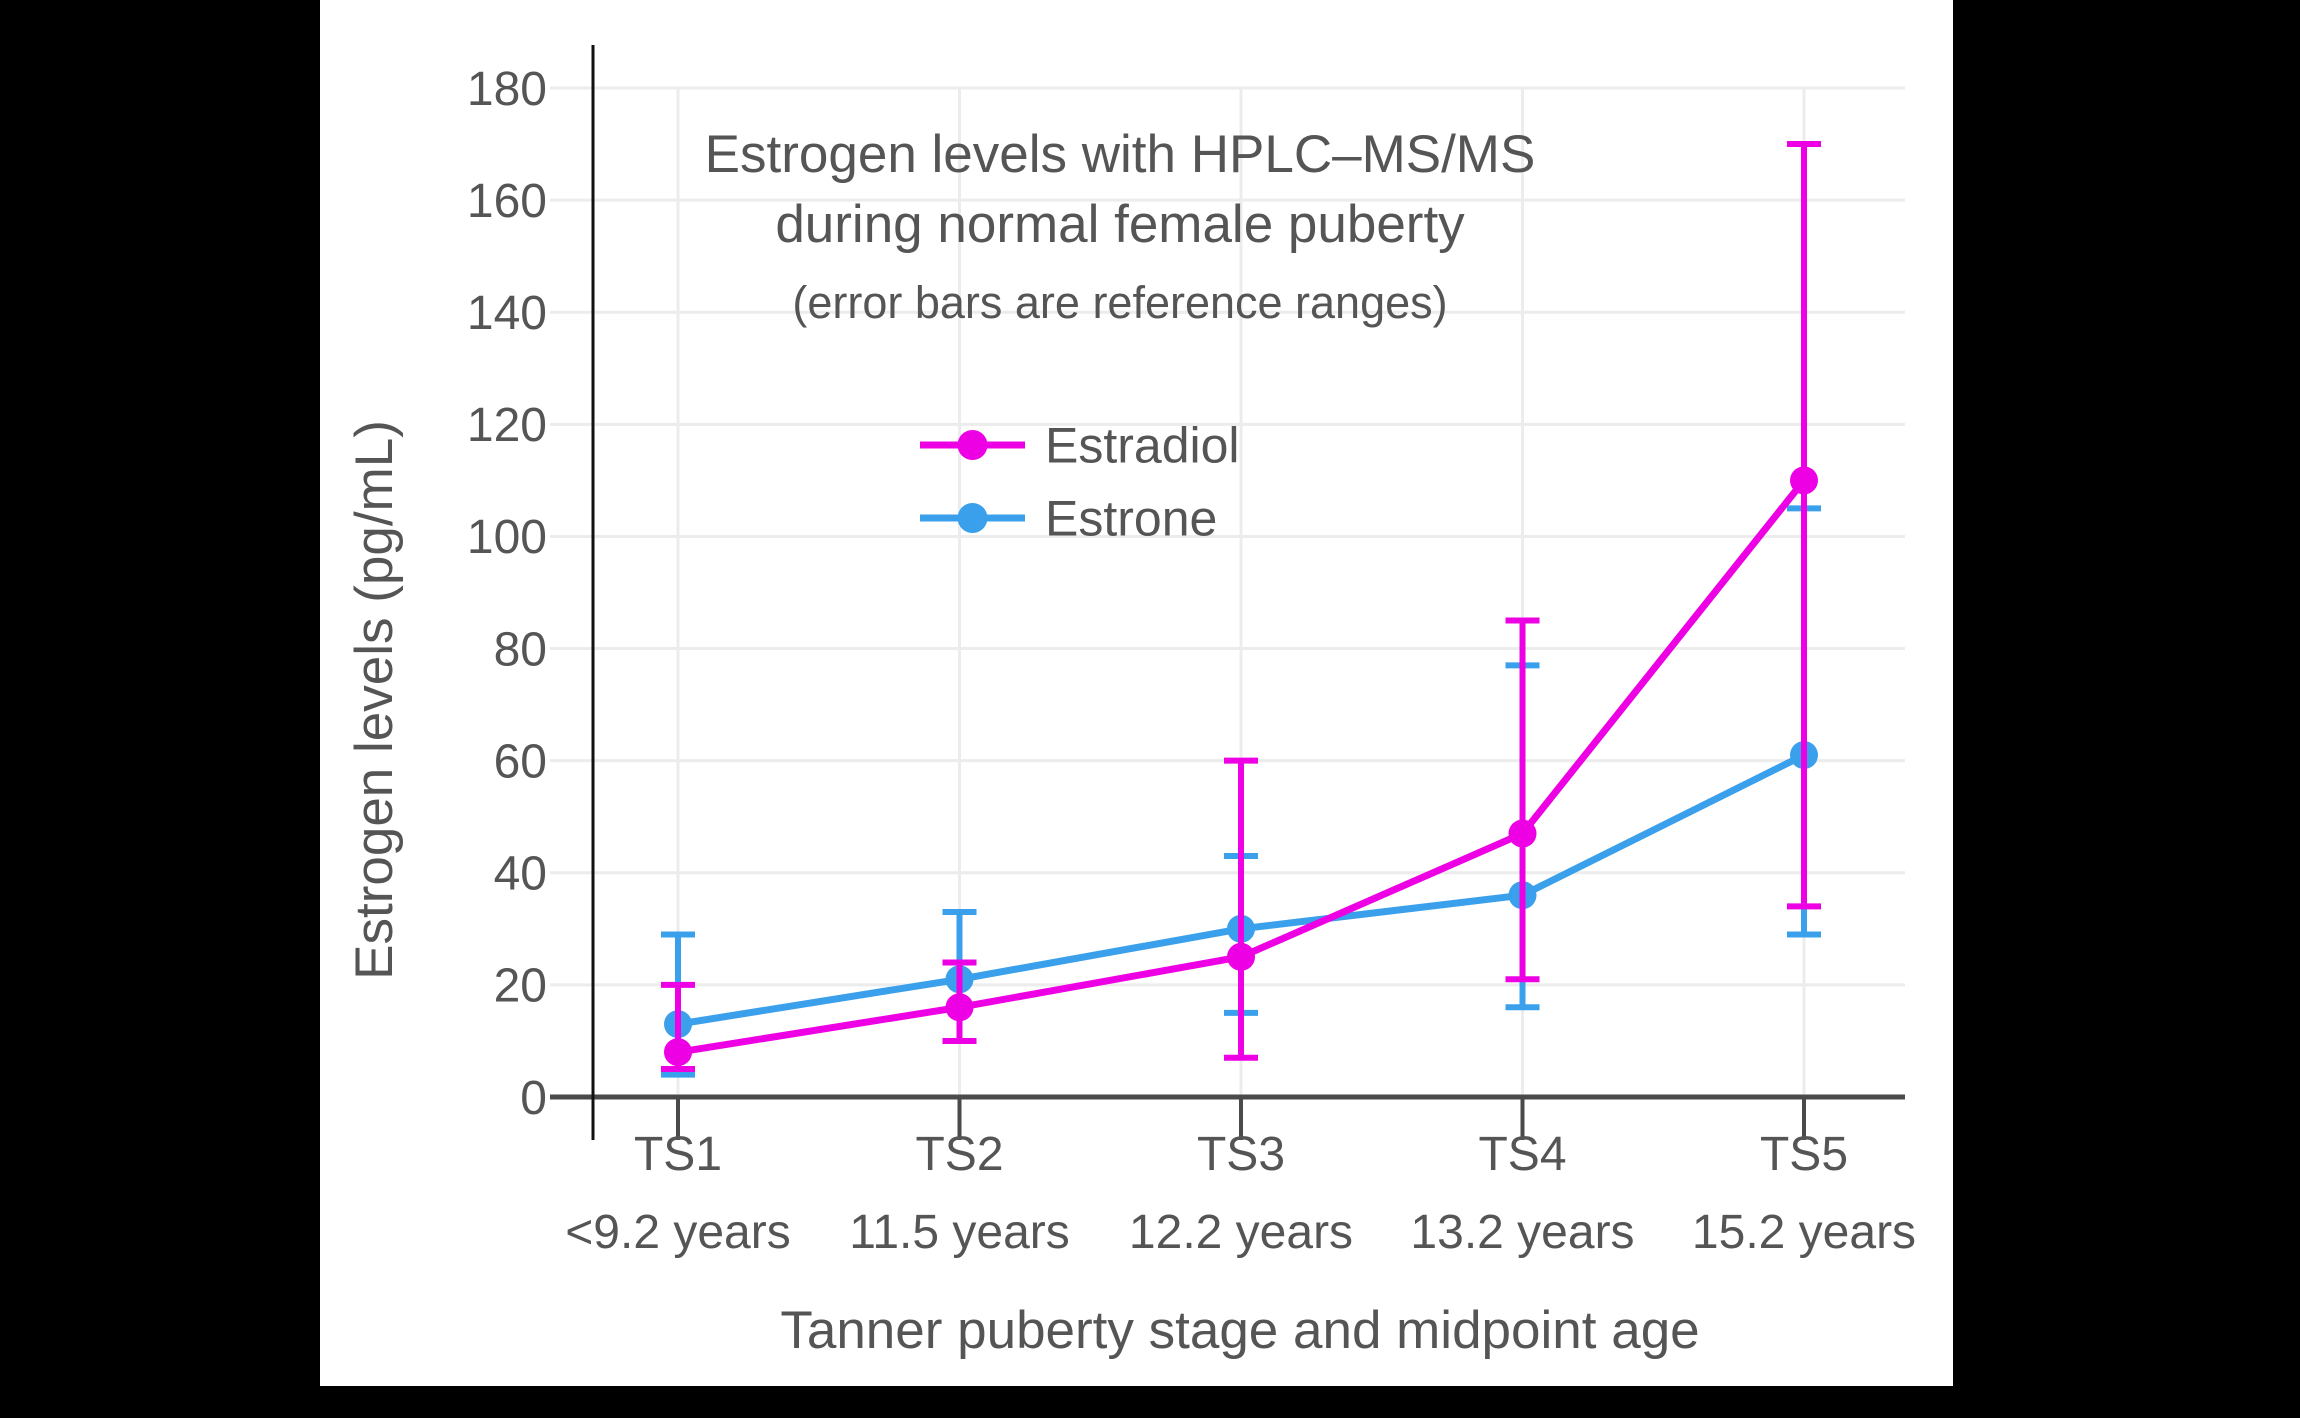  I want to click on legend-item-estradiol: Estradiol, so click(1080, 446).